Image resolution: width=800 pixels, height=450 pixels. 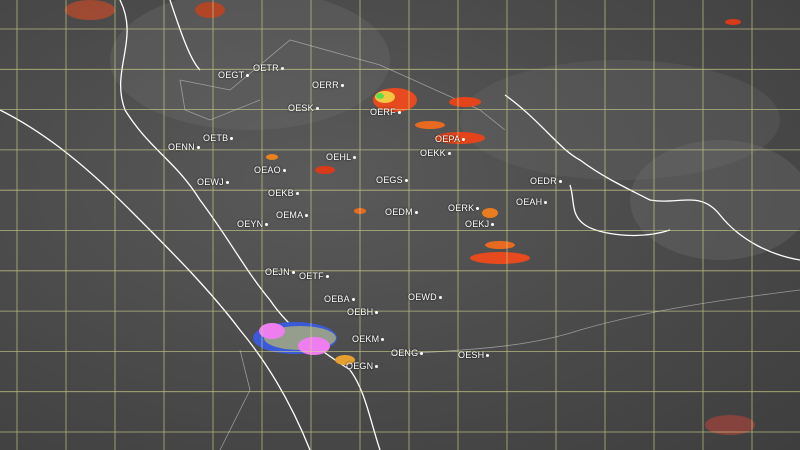 I want to click on station-marker: OEDM, so click(x=401, y=212).